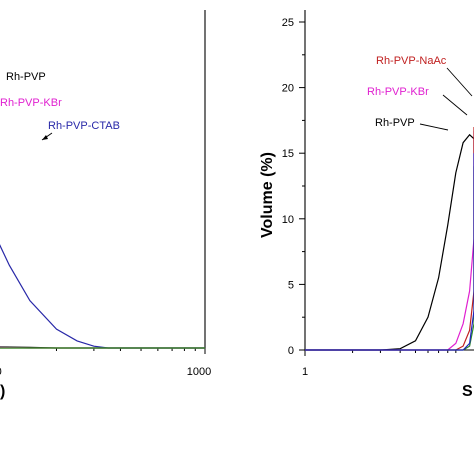 This screenshot has width=474, height=474. I want to click on left-x-tick-label: 1000, so click(199, 372).